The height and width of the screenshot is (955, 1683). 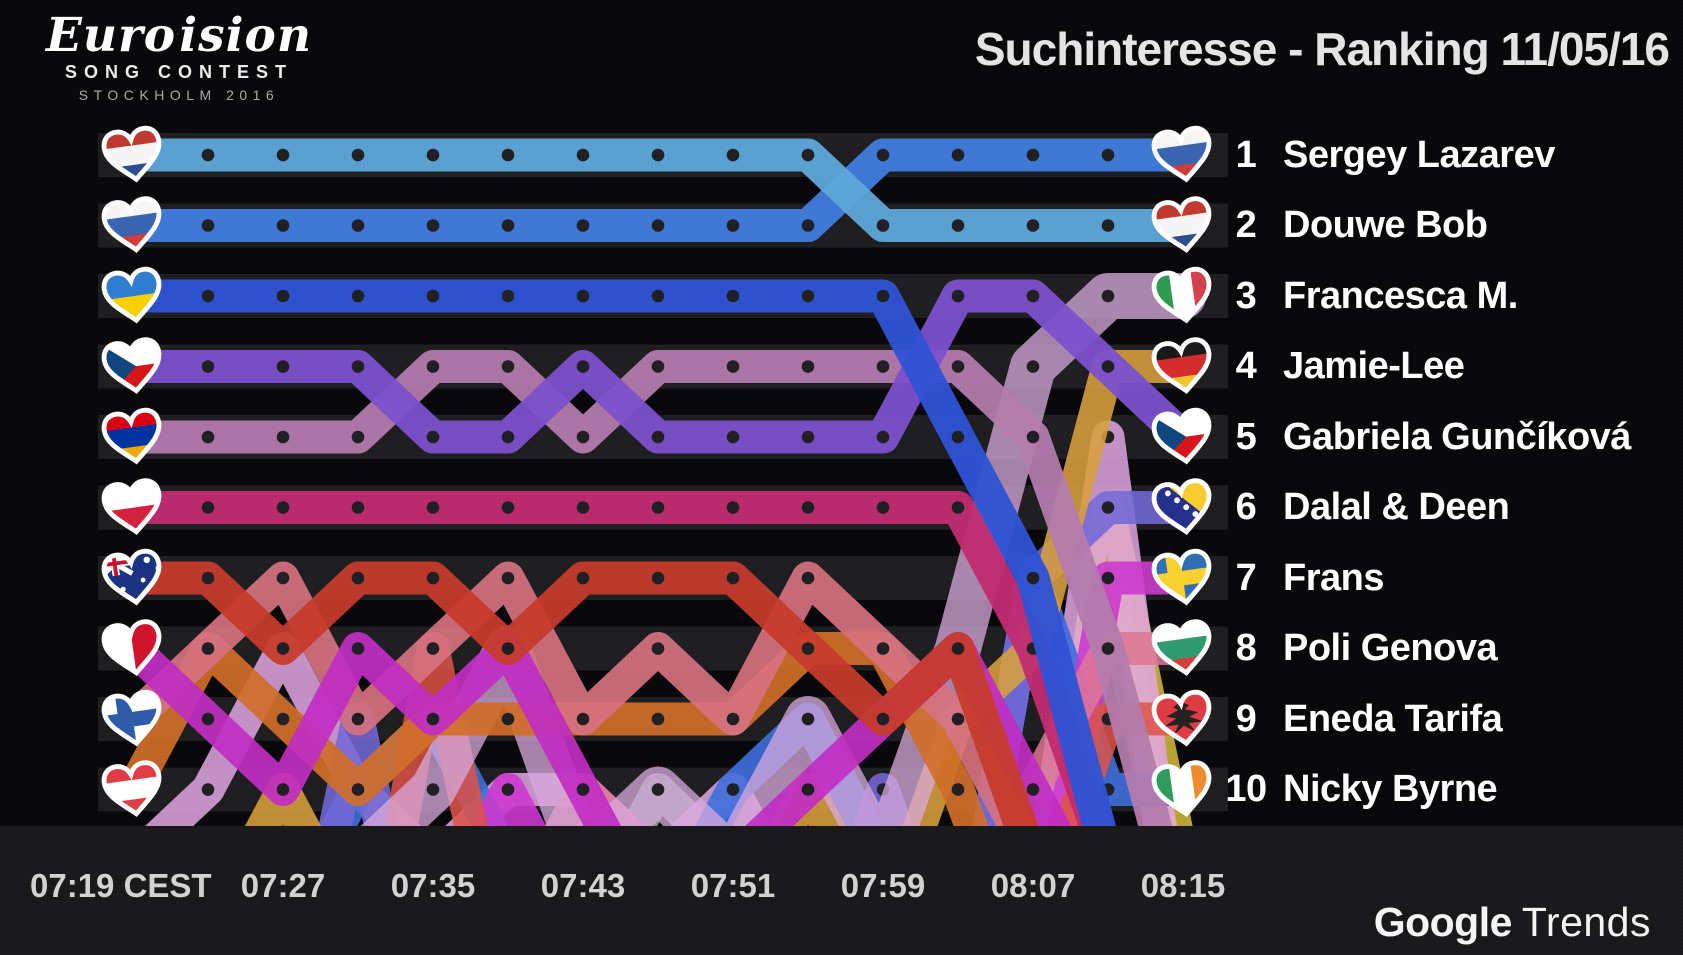 I want to click on page-title: Suchinteresse - Ranking 11/05/16, so click(x=1322, y=49).